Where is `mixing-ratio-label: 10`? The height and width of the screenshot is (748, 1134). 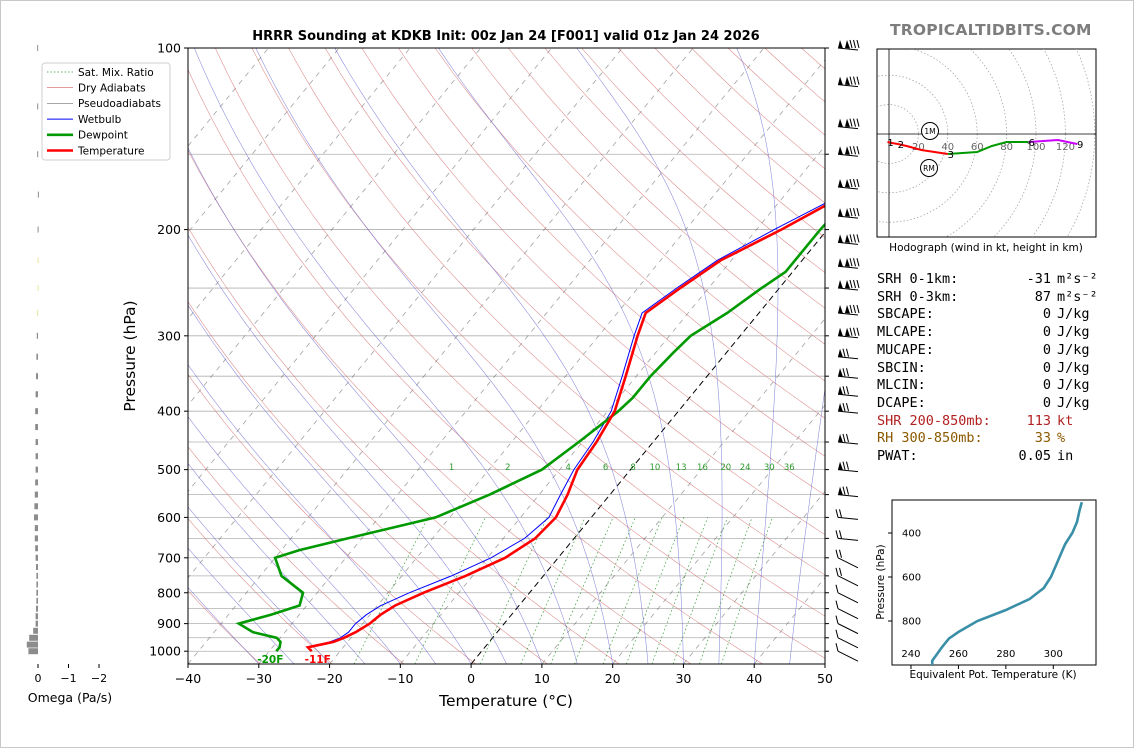
mixing-ratio-label: 10 is located at coordinates (654, 468).